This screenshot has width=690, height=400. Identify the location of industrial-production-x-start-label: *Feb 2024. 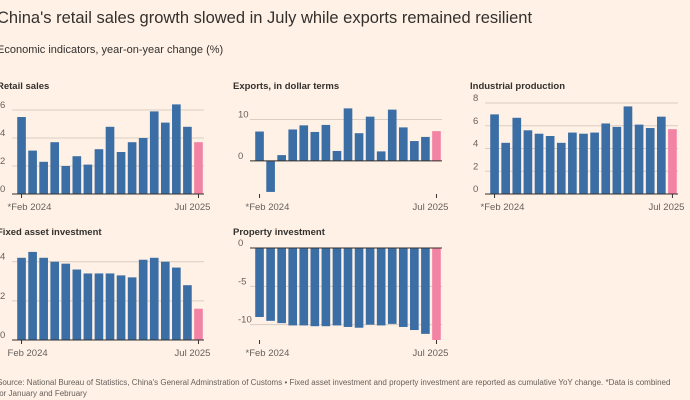
(503, 207).